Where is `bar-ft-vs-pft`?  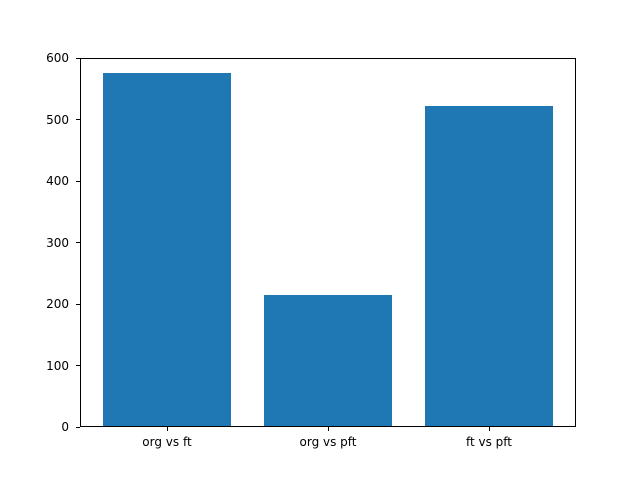
bar-ft-vs-pft is located at coordinates (489, 266).